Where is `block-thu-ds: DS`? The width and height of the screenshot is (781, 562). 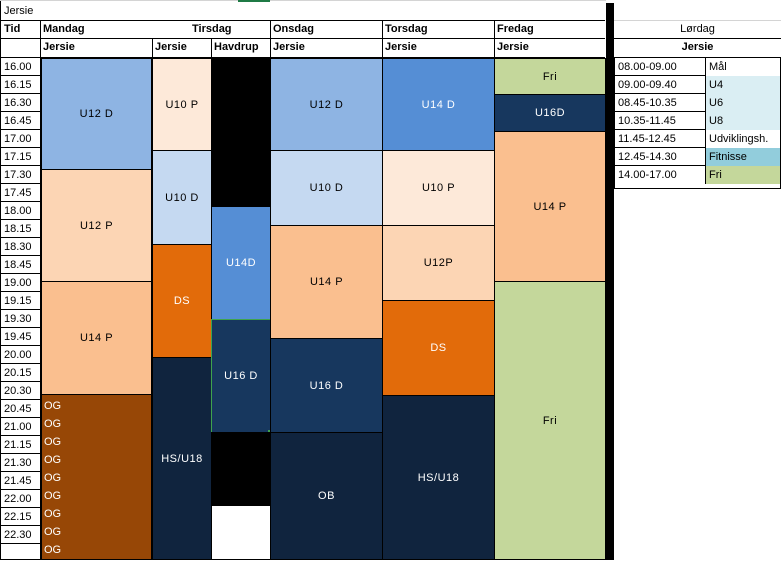
block-thu-ds: DS is located at coordinates (438, 348).